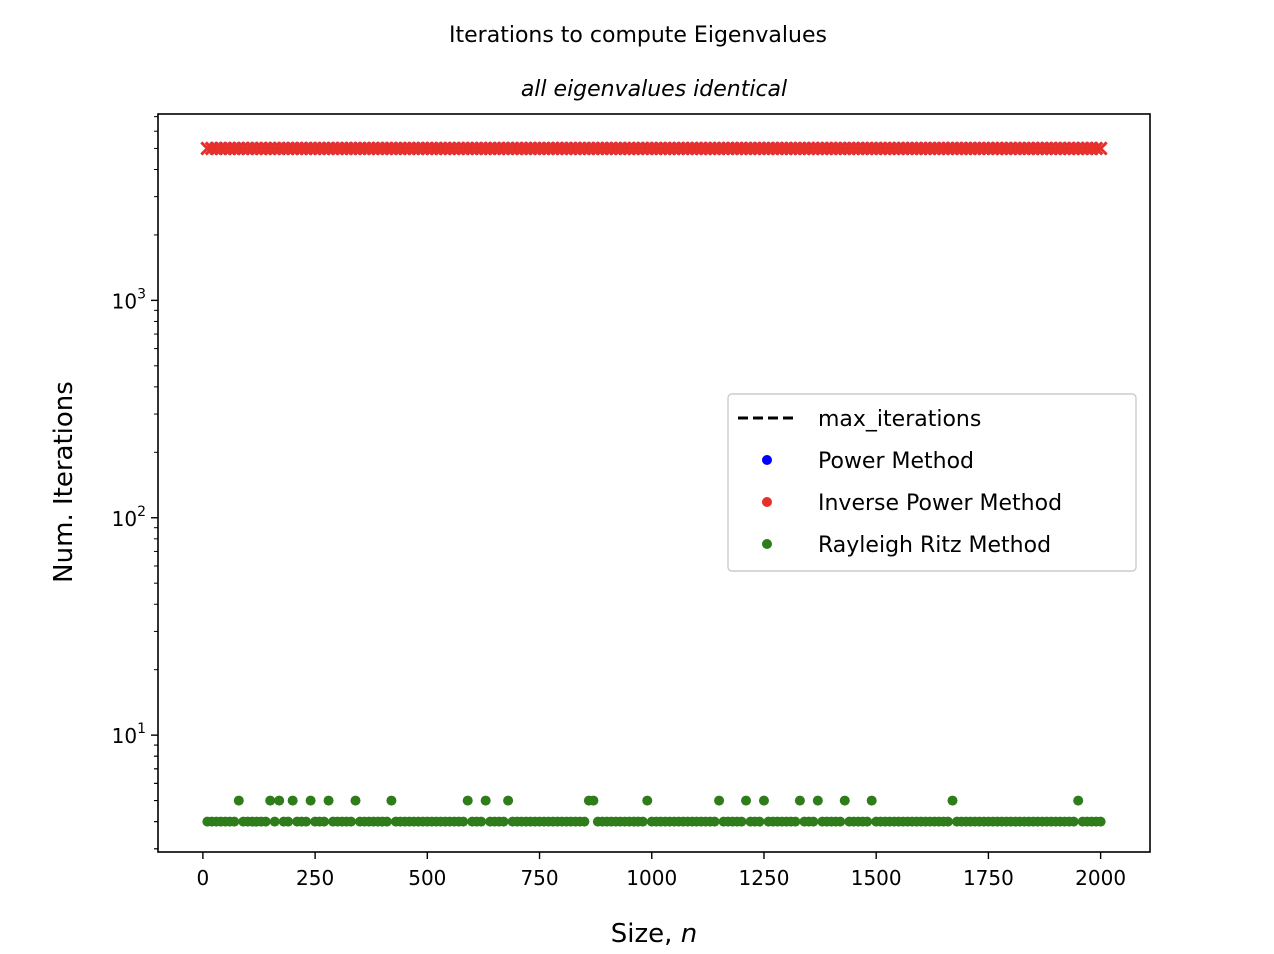  I want to click on x-tick-label: 500, so click(427, 878).